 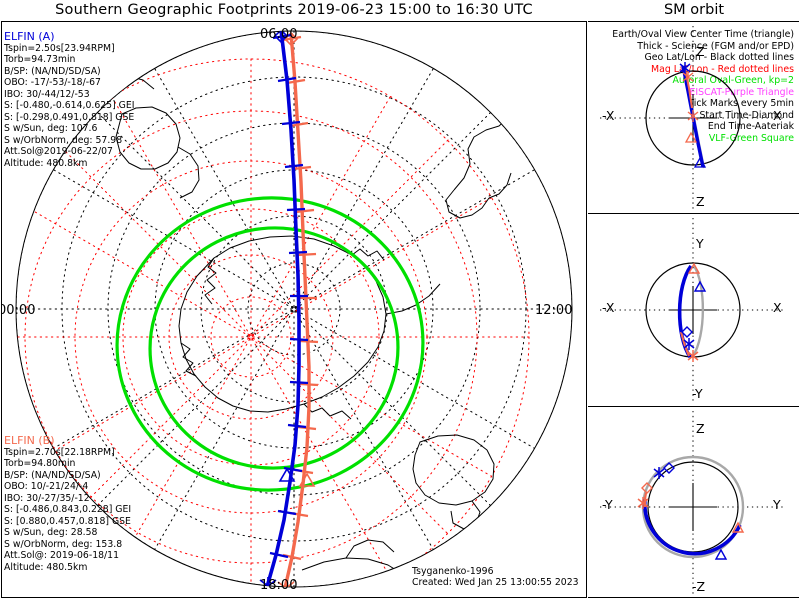 What do you see at coordinates (52, 83) in the screenshot?
I see `elfin-a-line: OBO: -17/-53/-18/-67` at bounding box center [52, 83].